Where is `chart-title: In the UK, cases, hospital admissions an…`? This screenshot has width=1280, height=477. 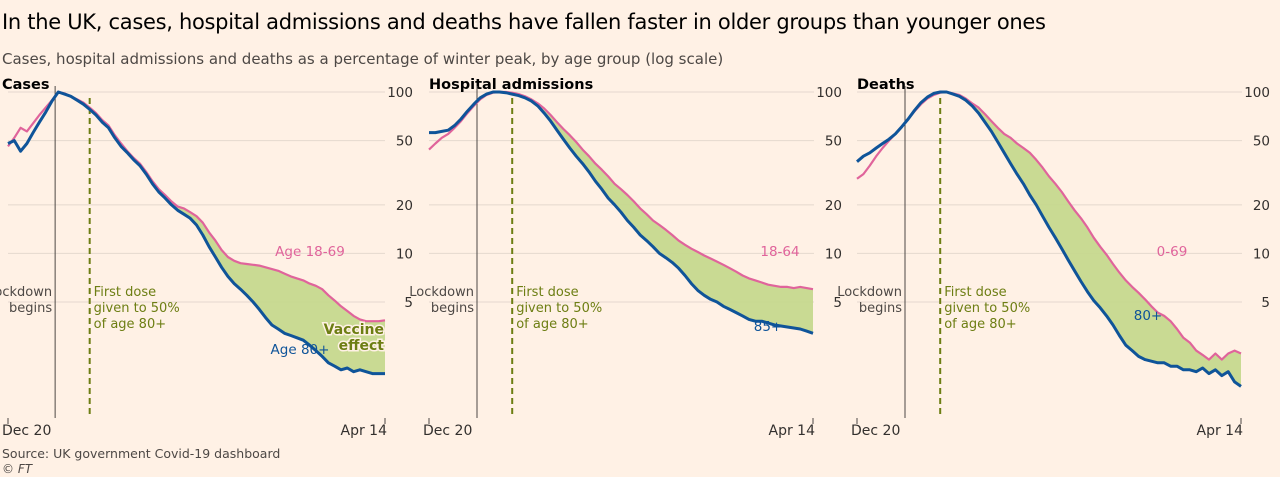
chart-title: In the UK, cases, hospital admissions an… is located at coordinates (524, 22).